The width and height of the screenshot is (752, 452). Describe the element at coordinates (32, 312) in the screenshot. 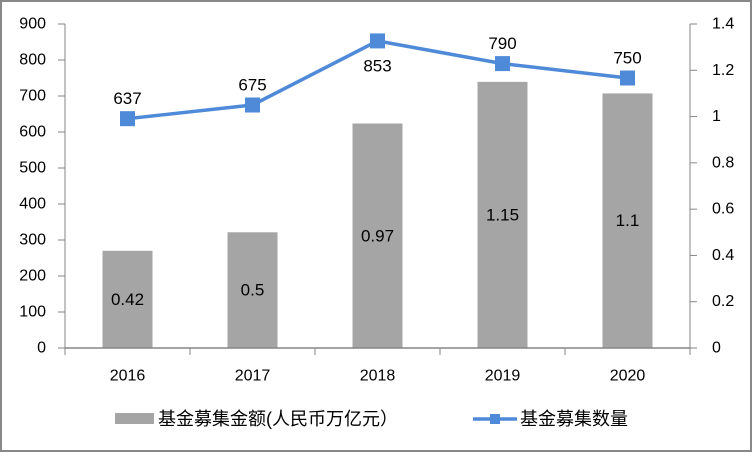

I see `left-tick-label: 100` at that location.